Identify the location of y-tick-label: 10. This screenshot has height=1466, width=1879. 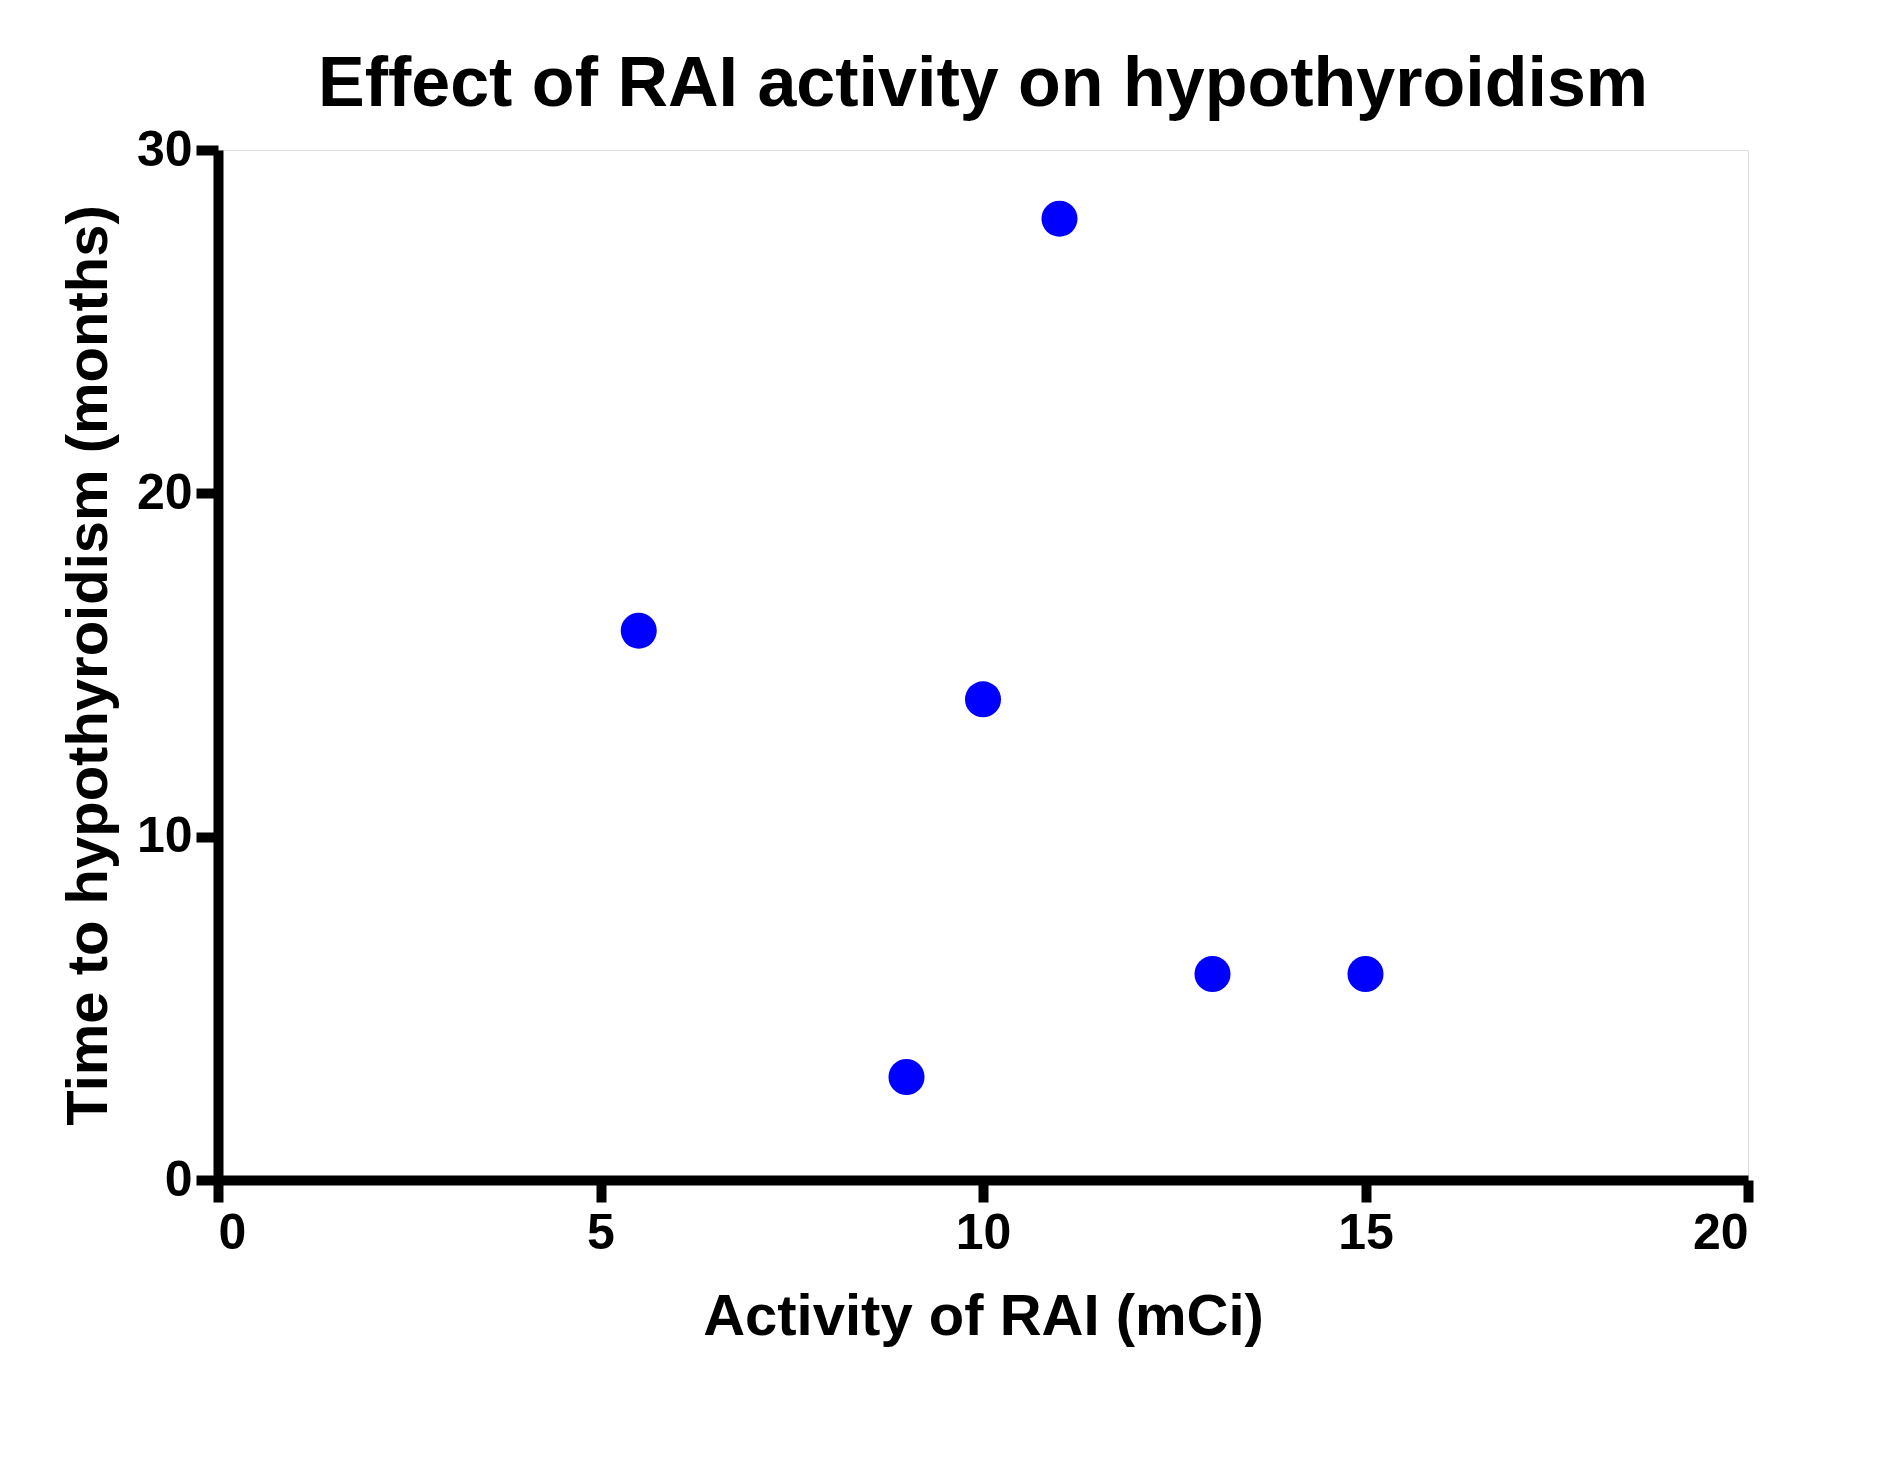
(164, 835).